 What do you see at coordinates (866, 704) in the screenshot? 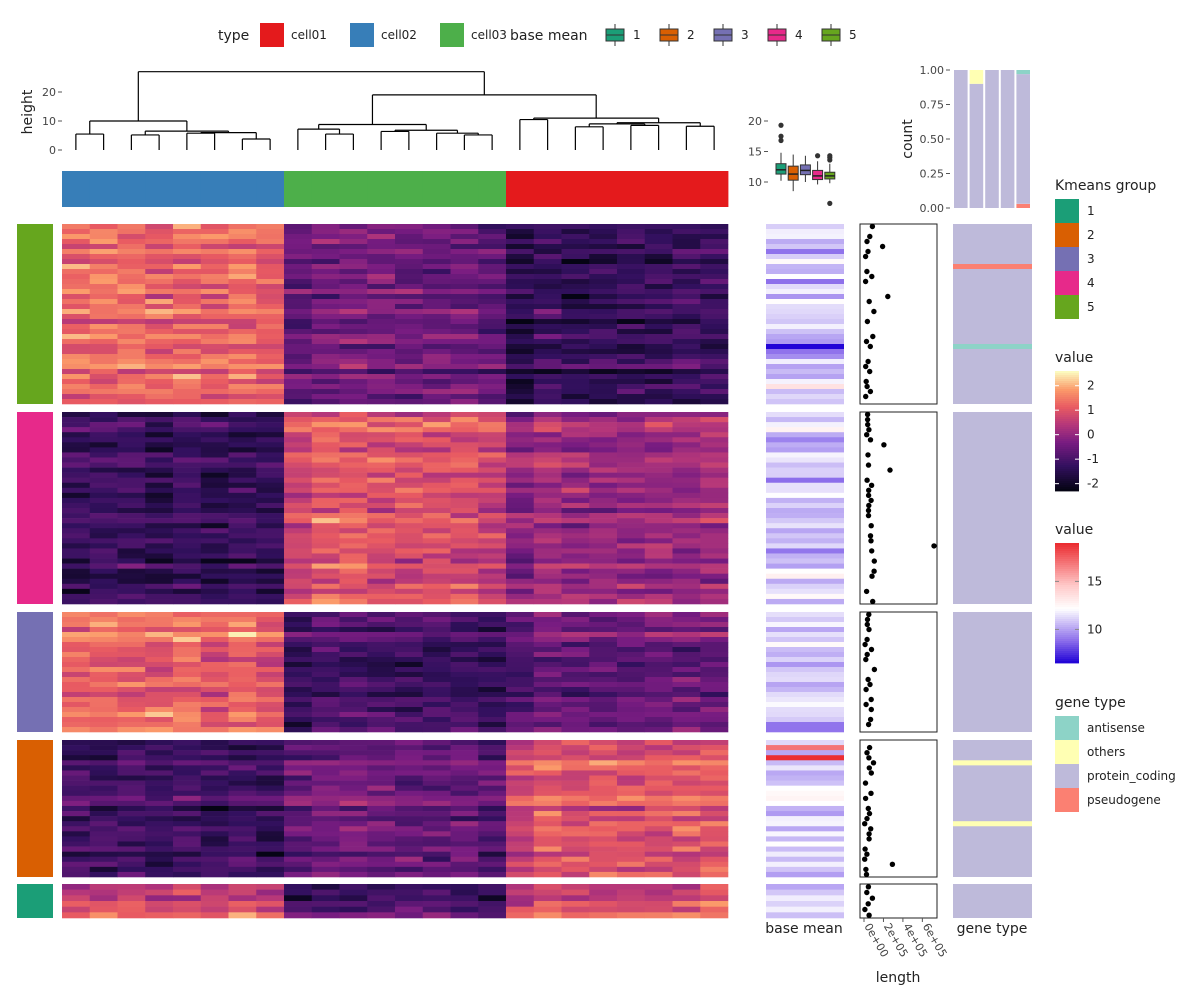
I see `length-point` at bounding box center [866, 704].